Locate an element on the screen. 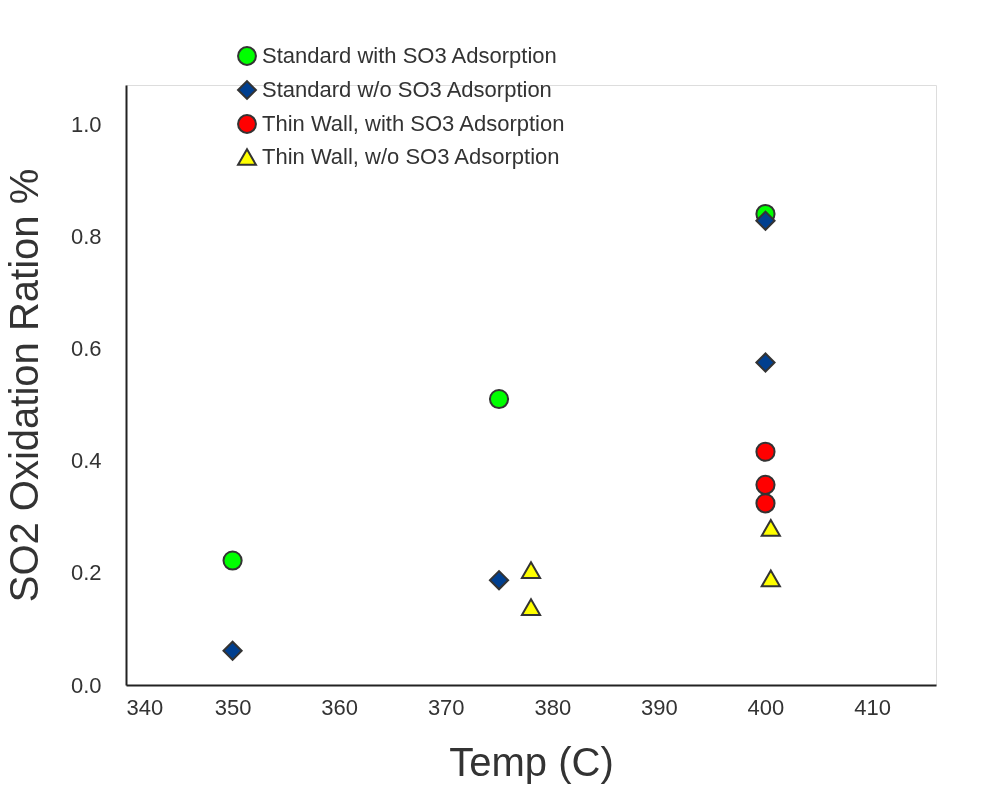 The width and height of the screenshot is (1004, 807). y-tick-label: 1.0 is located at coordinates (86, 124).